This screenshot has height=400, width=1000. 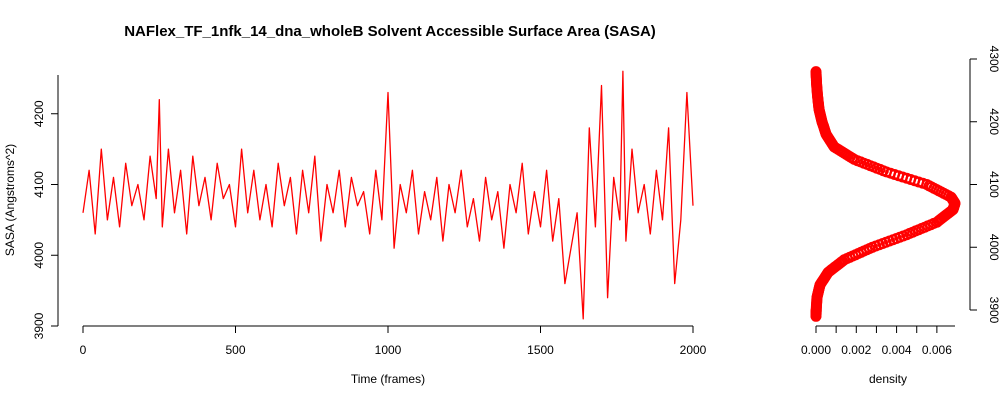 What do you see at coordinates (897, 350) in the screenshot?
I see `density-x-tick-label: 0.004` at bounding box center [897, 350].